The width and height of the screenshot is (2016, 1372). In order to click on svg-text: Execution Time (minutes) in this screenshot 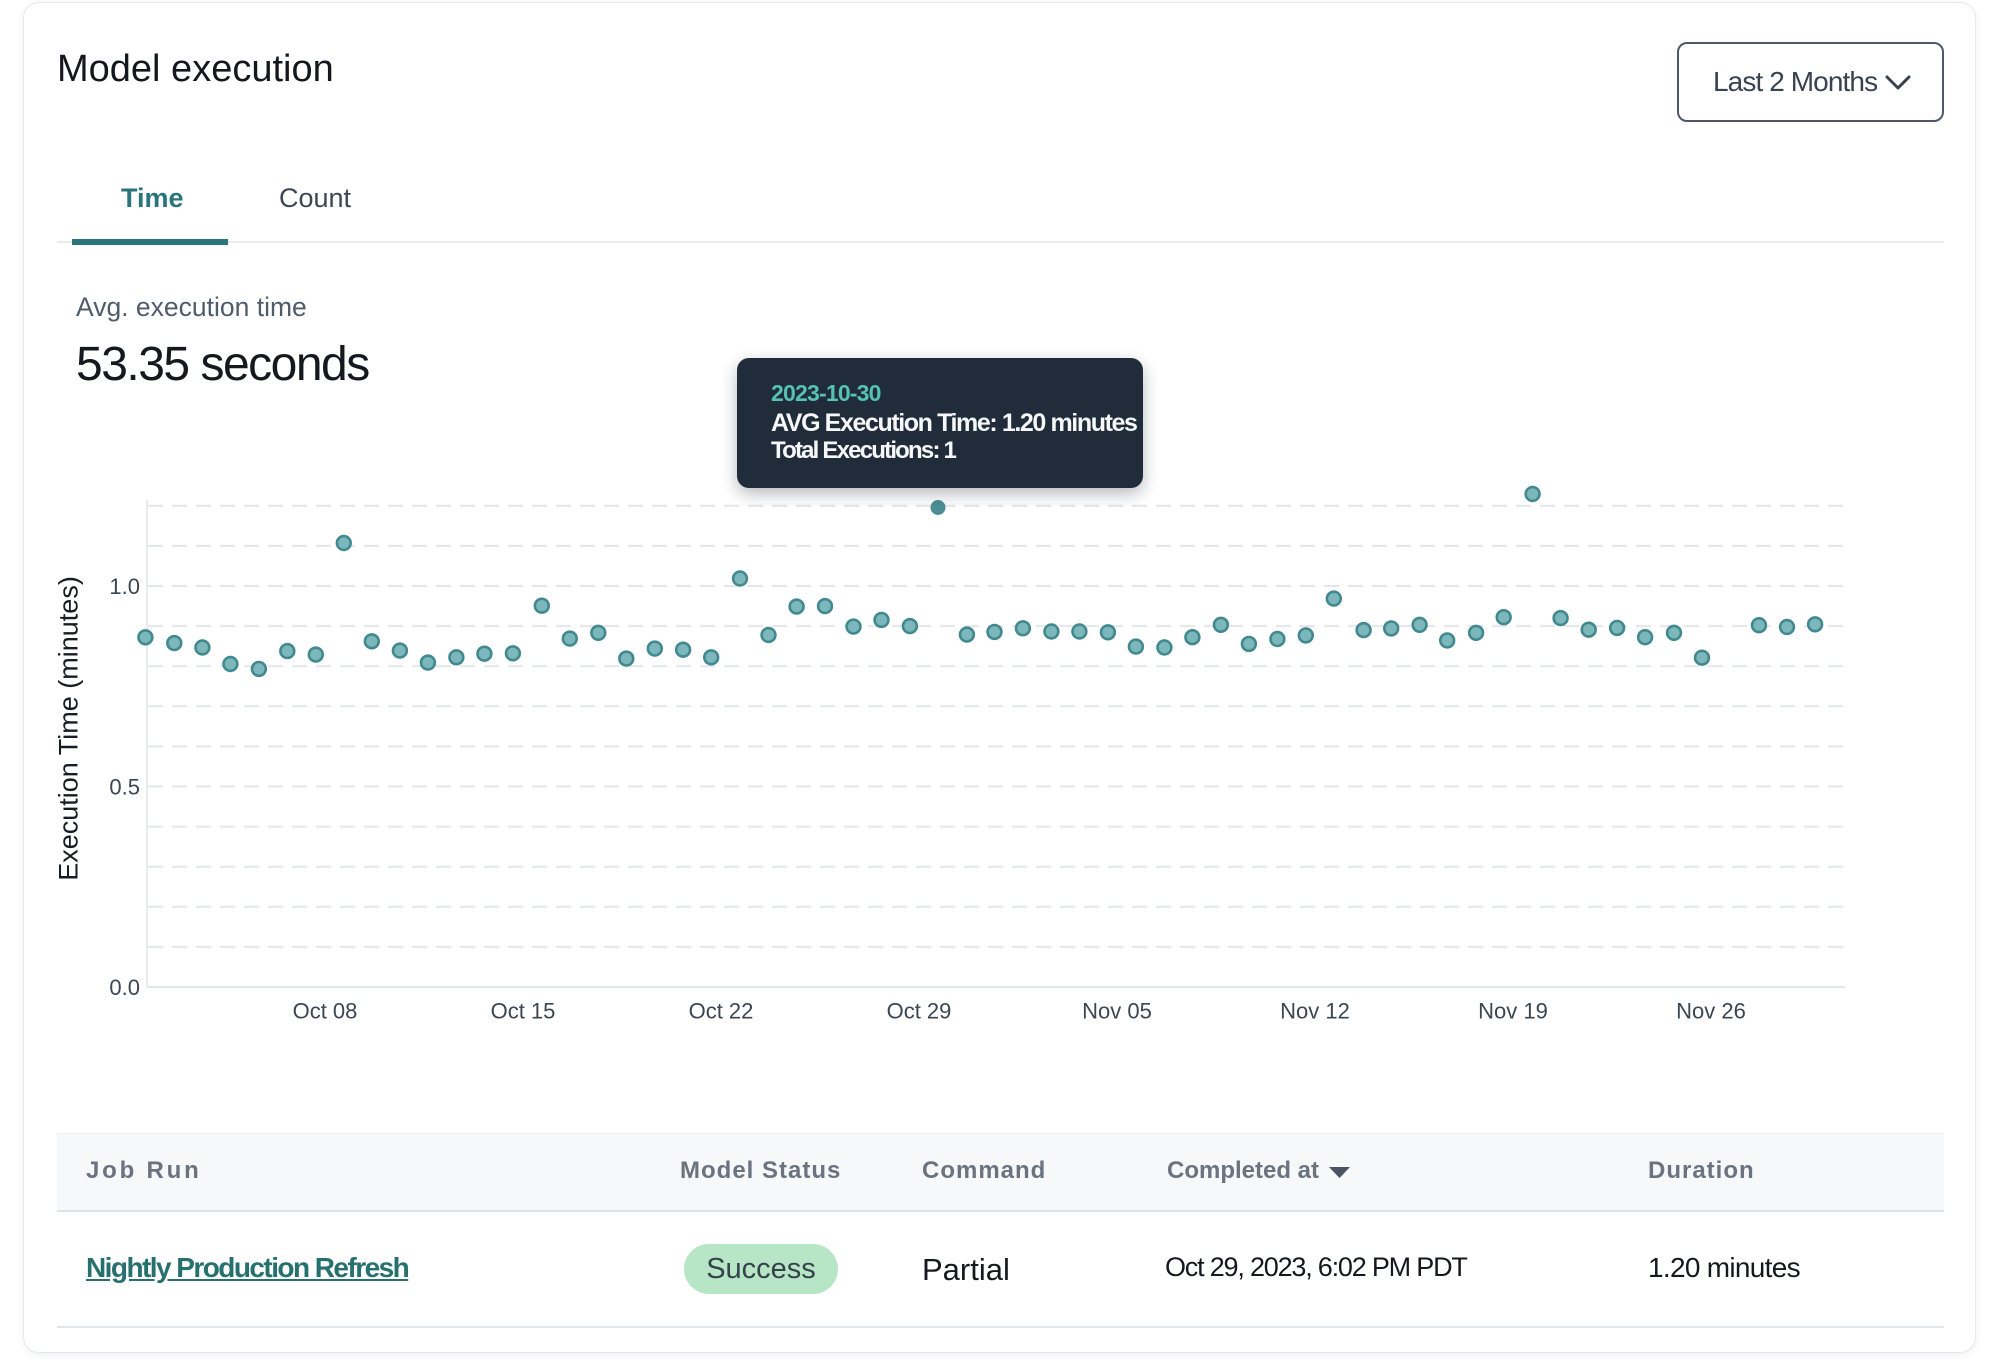, I will do `click(69, 728)`.